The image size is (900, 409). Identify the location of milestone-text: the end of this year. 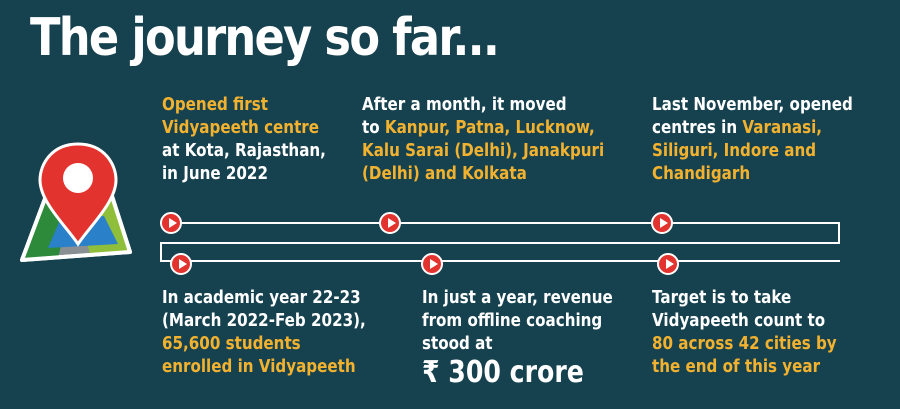
(736, 366).